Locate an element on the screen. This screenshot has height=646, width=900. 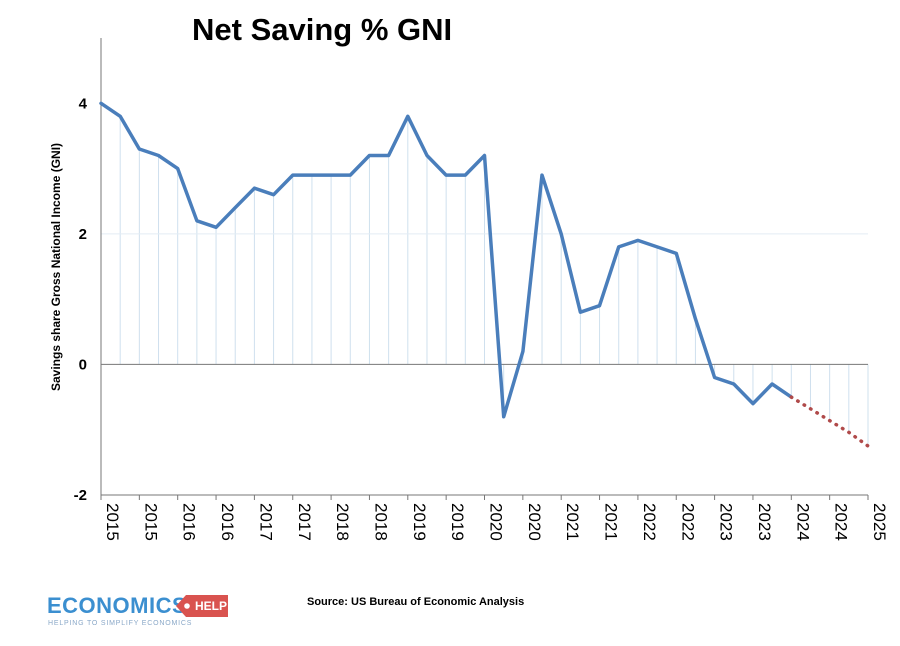
logo-slogan: HELPING TO SIMPLIFY ECONOMICS is located at coordinates (120, 623).